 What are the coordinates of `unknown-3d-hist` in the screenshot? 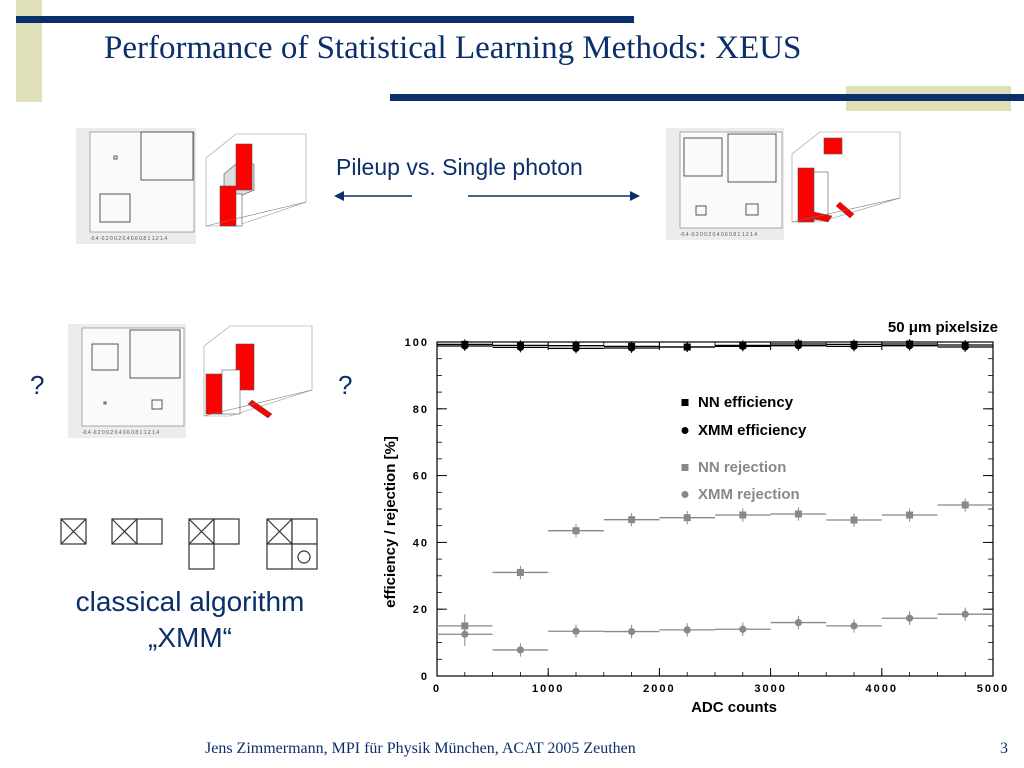 It's located at (253, 380).